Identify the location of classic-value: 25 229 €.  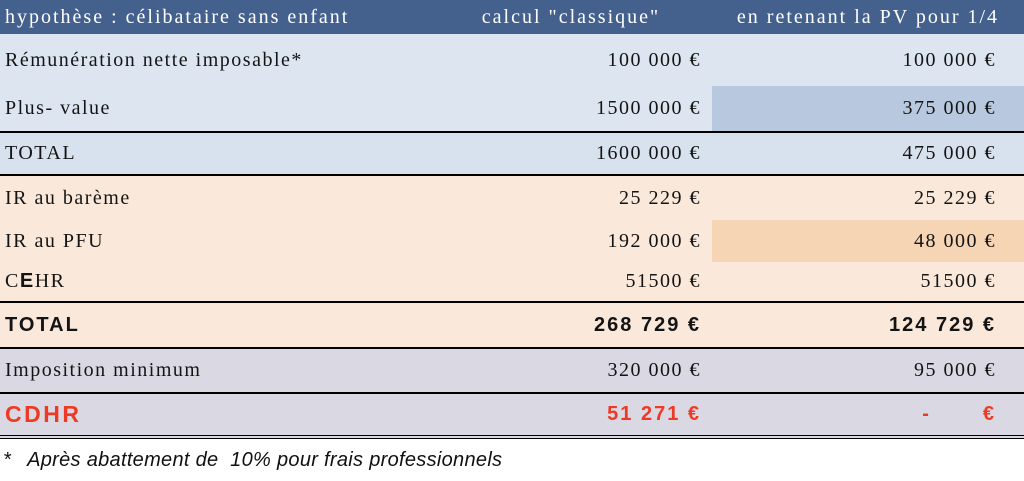
(660, 197).